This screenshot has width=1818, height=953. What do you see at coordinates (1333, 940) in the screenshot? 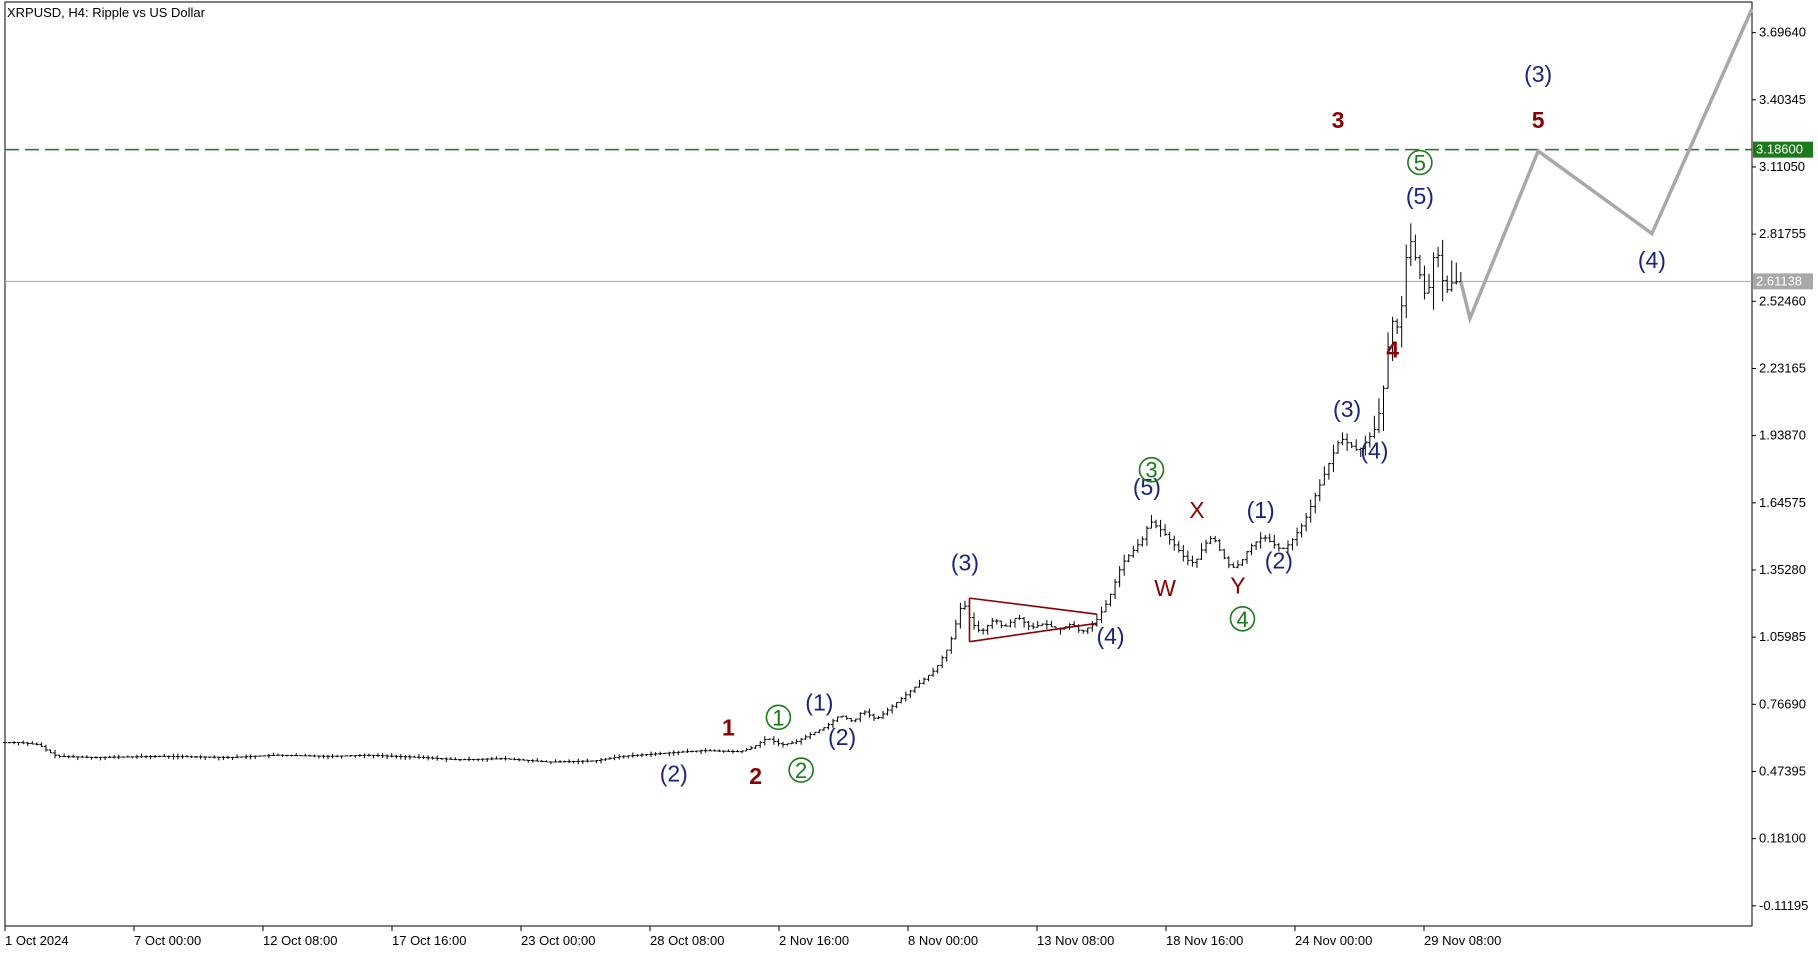
I see `x-tick-label: 24 Nov 00:00` at bounding box center [1333, 940].